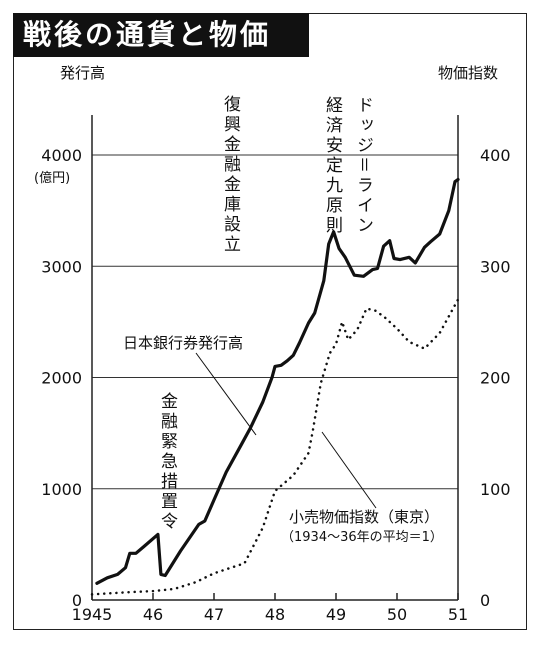  Describe the element at coordinates (495, 266) in the screenshot. I see `y-right-tick-label: 300` at that location.